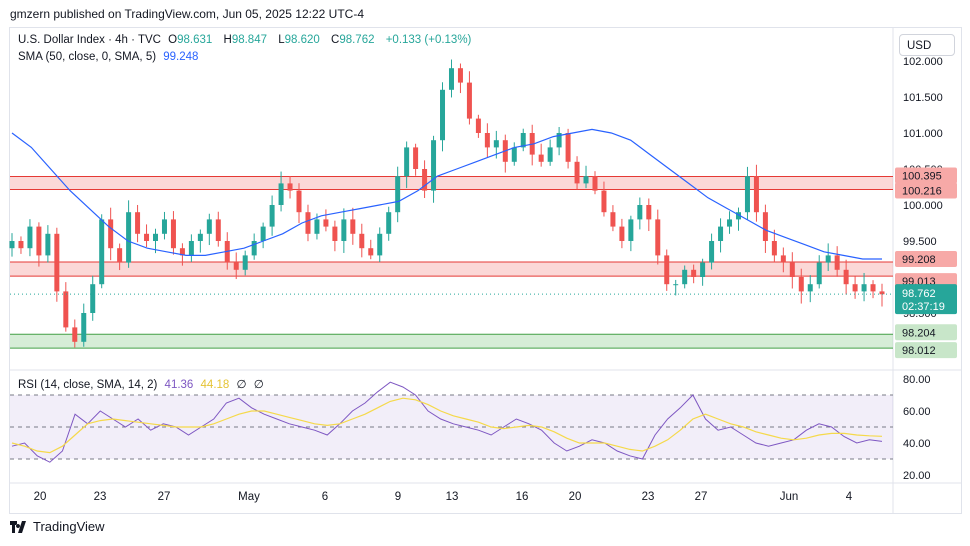 This screenshot has height=546, width=970. Describe the element at coordinates (923, 134) in the screenshot. I see `price-tick: 101.000` at that location.